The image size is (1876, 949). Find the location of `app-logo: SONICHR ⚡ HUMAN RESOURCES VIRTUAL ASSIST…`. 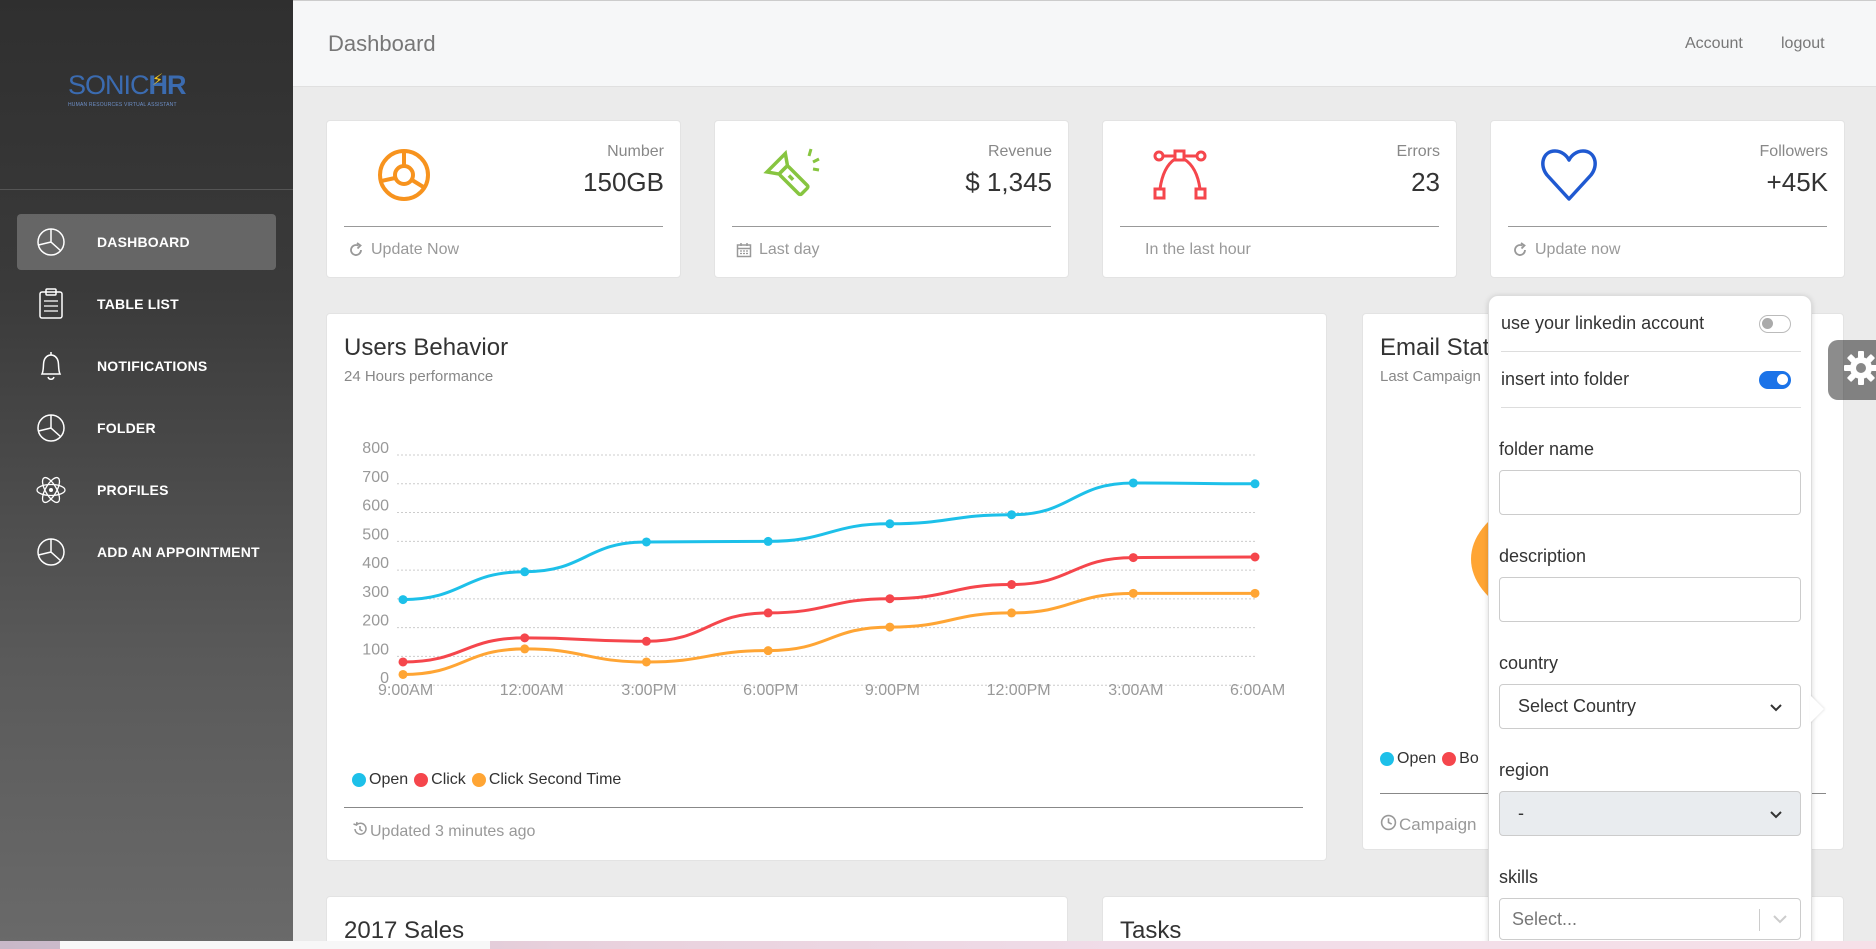

app-logo: SONICHR ⚡ HUMAN RESOURCES VIRTUAL ASSIST… is located at coordinates (133, 94).